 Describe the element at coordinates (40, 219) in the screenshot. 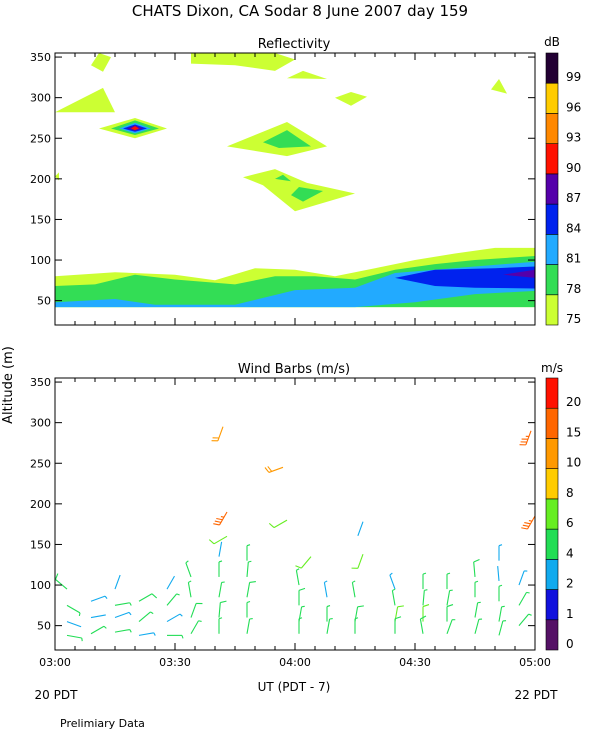

I see `refl-ytick-label: 150` at that location.